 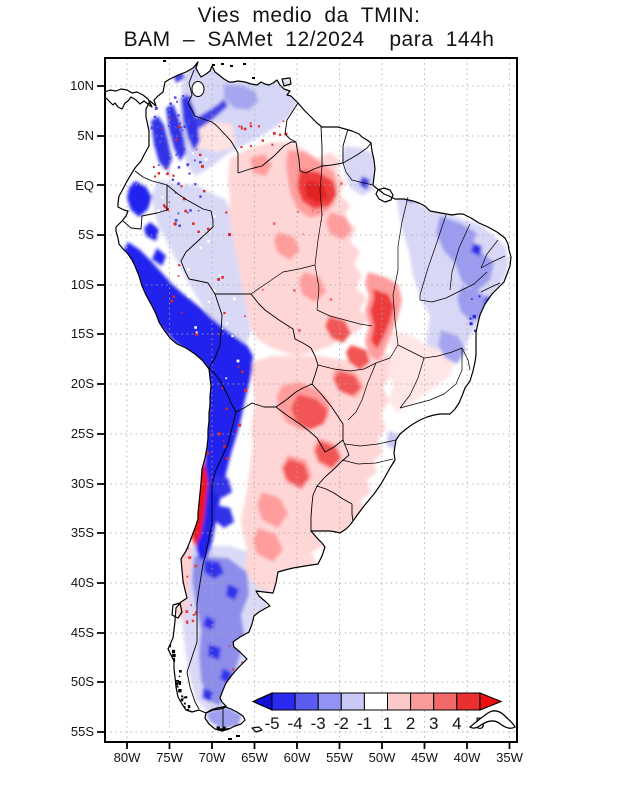 What do you see at coordinates (341, 723) in the screenshot?
I see `colorbar-tick-label: -2` at bounding box center [341, 723].